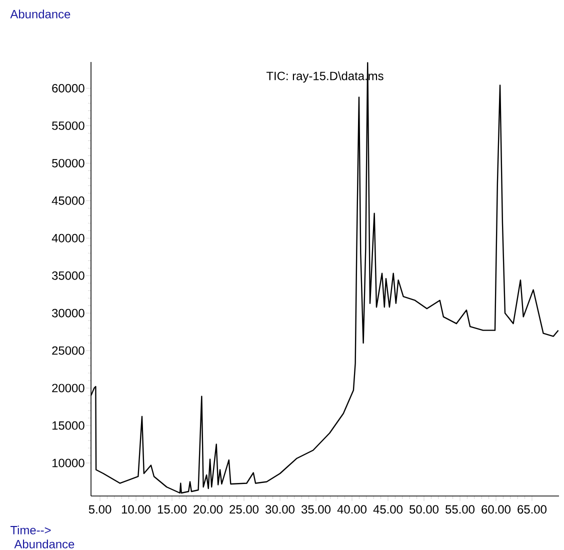  What do you see at coordinates (387, 509) in the screenshot?
I see `x-tick-label: 45.00` at bounding box center [387, 509].